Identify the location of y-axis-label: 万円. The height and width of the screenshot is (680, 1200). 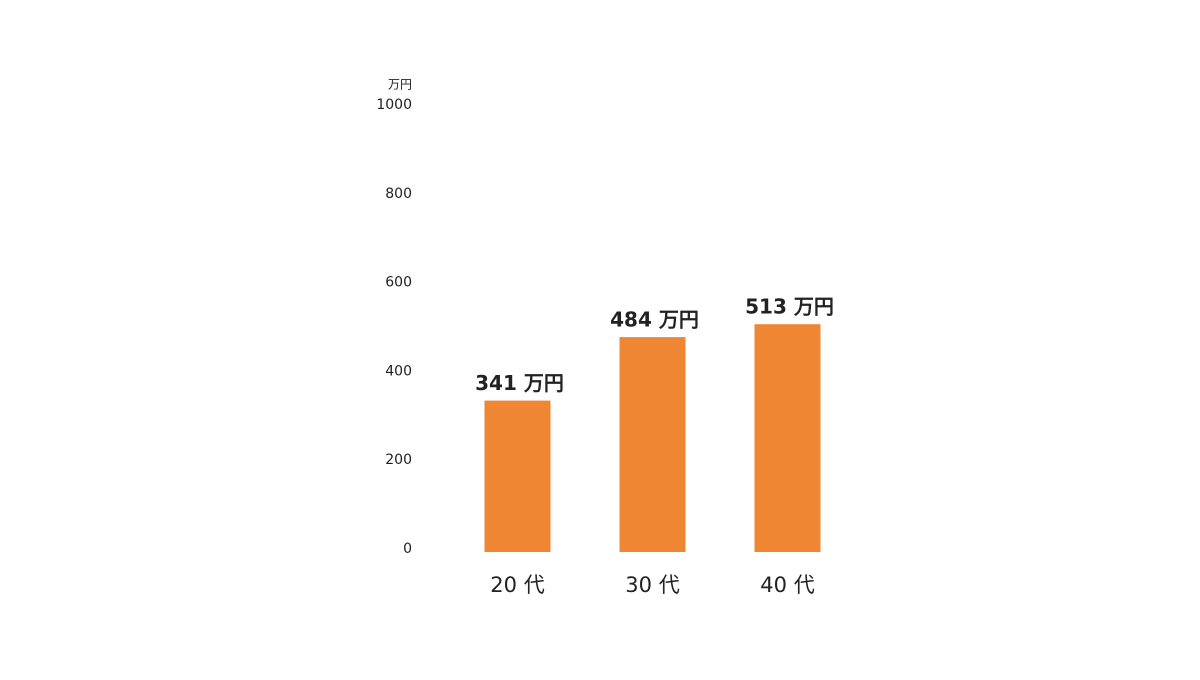
(400, 85).